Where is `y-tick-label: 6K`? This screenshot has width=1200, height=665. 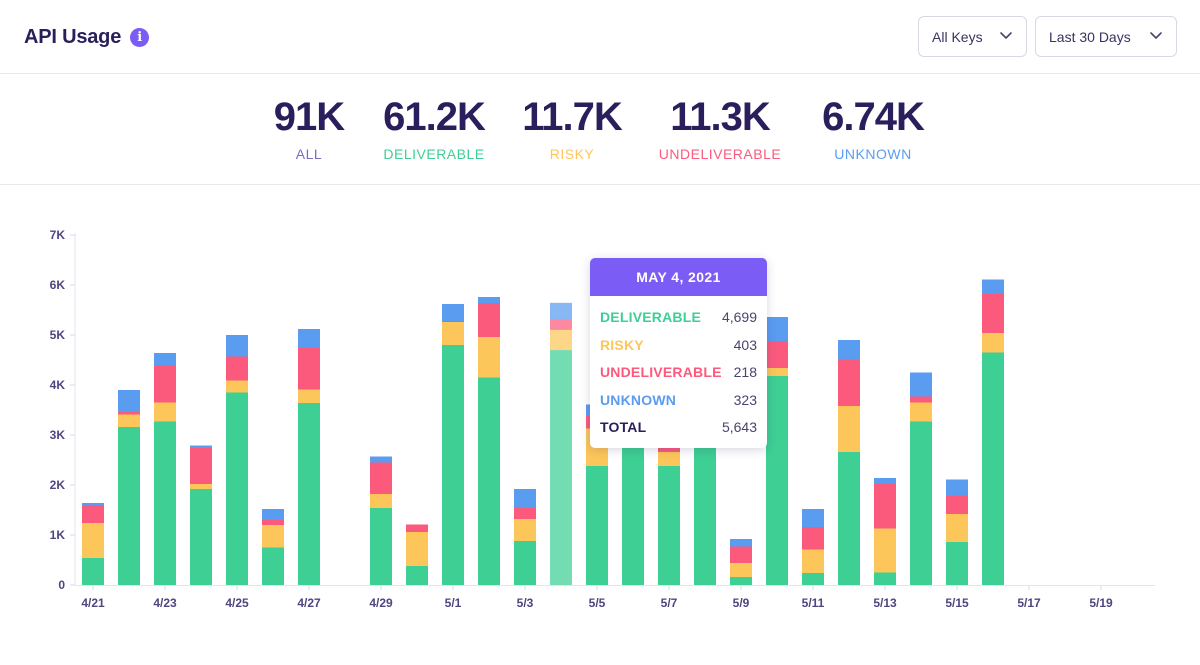 y-tick-label: 6K is located at coordinates (58, 285).